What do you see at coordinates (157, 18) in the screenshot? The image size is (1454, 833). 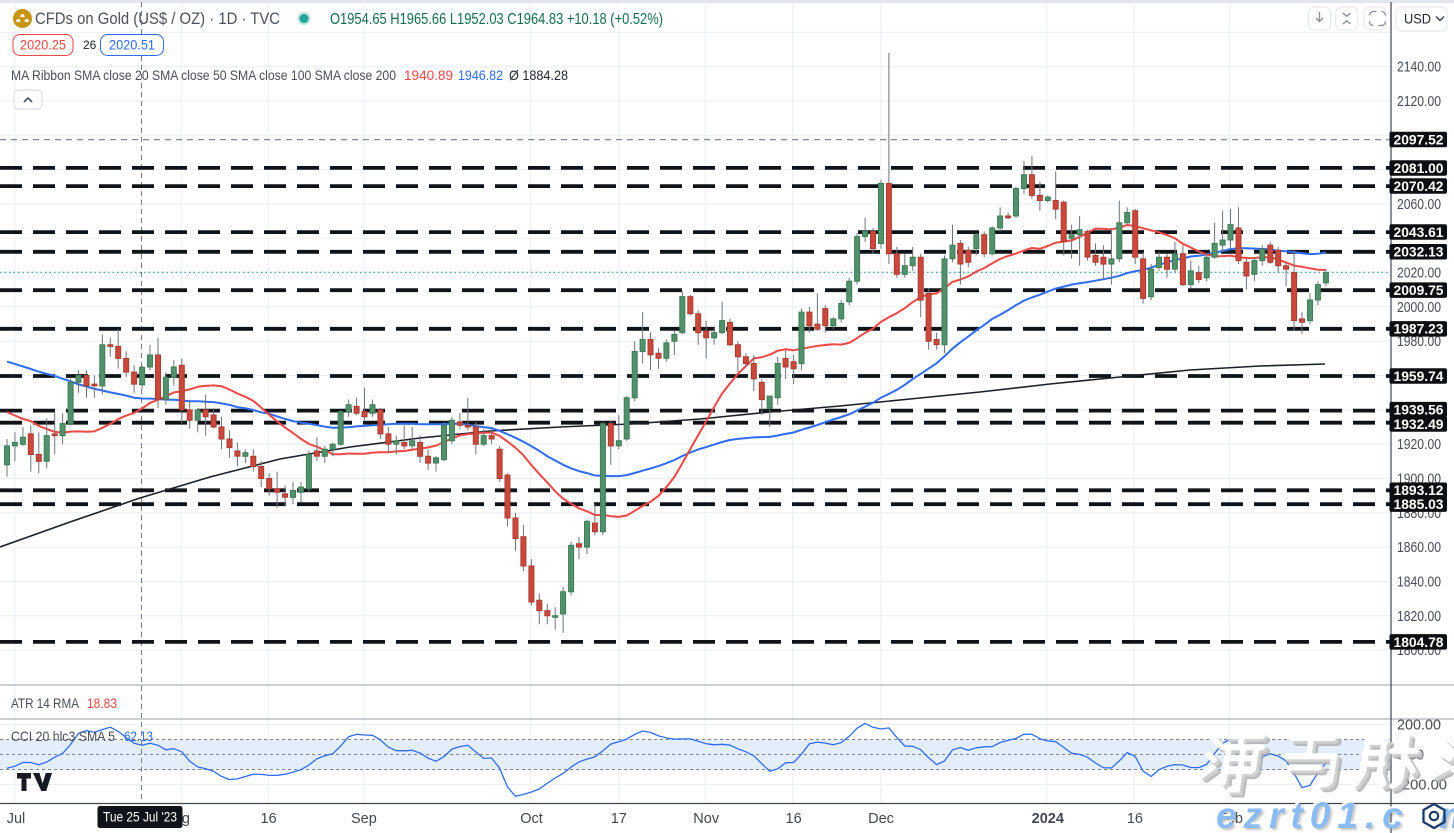 I see `svg-text:CFDs on Gold (US$ / OZ) · 1D ·: CFDs on Gold (US$ / OZ) · 1D · TVC` at bounding box center [157, 18].